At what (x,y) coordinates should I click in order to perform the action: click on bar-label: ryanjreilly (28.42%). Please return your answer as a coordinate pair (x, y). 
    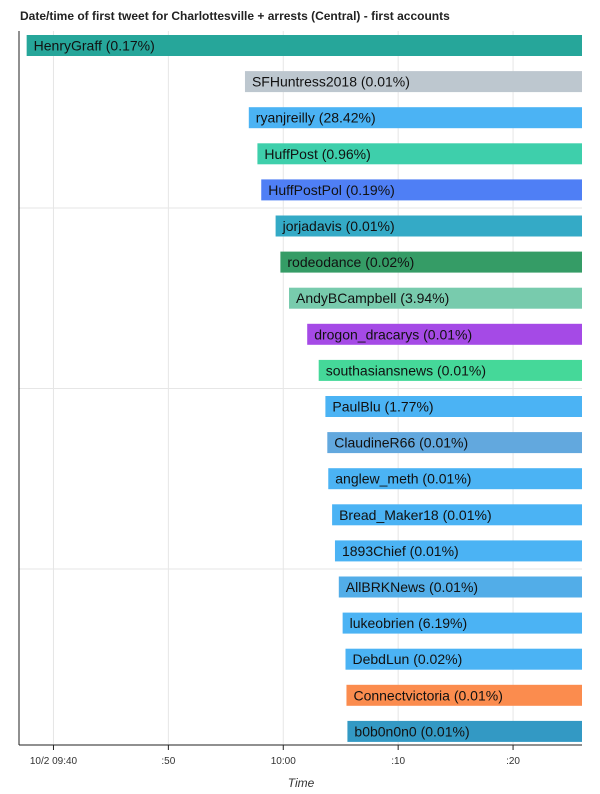
    Looking at the image, I should click on (316, 118).